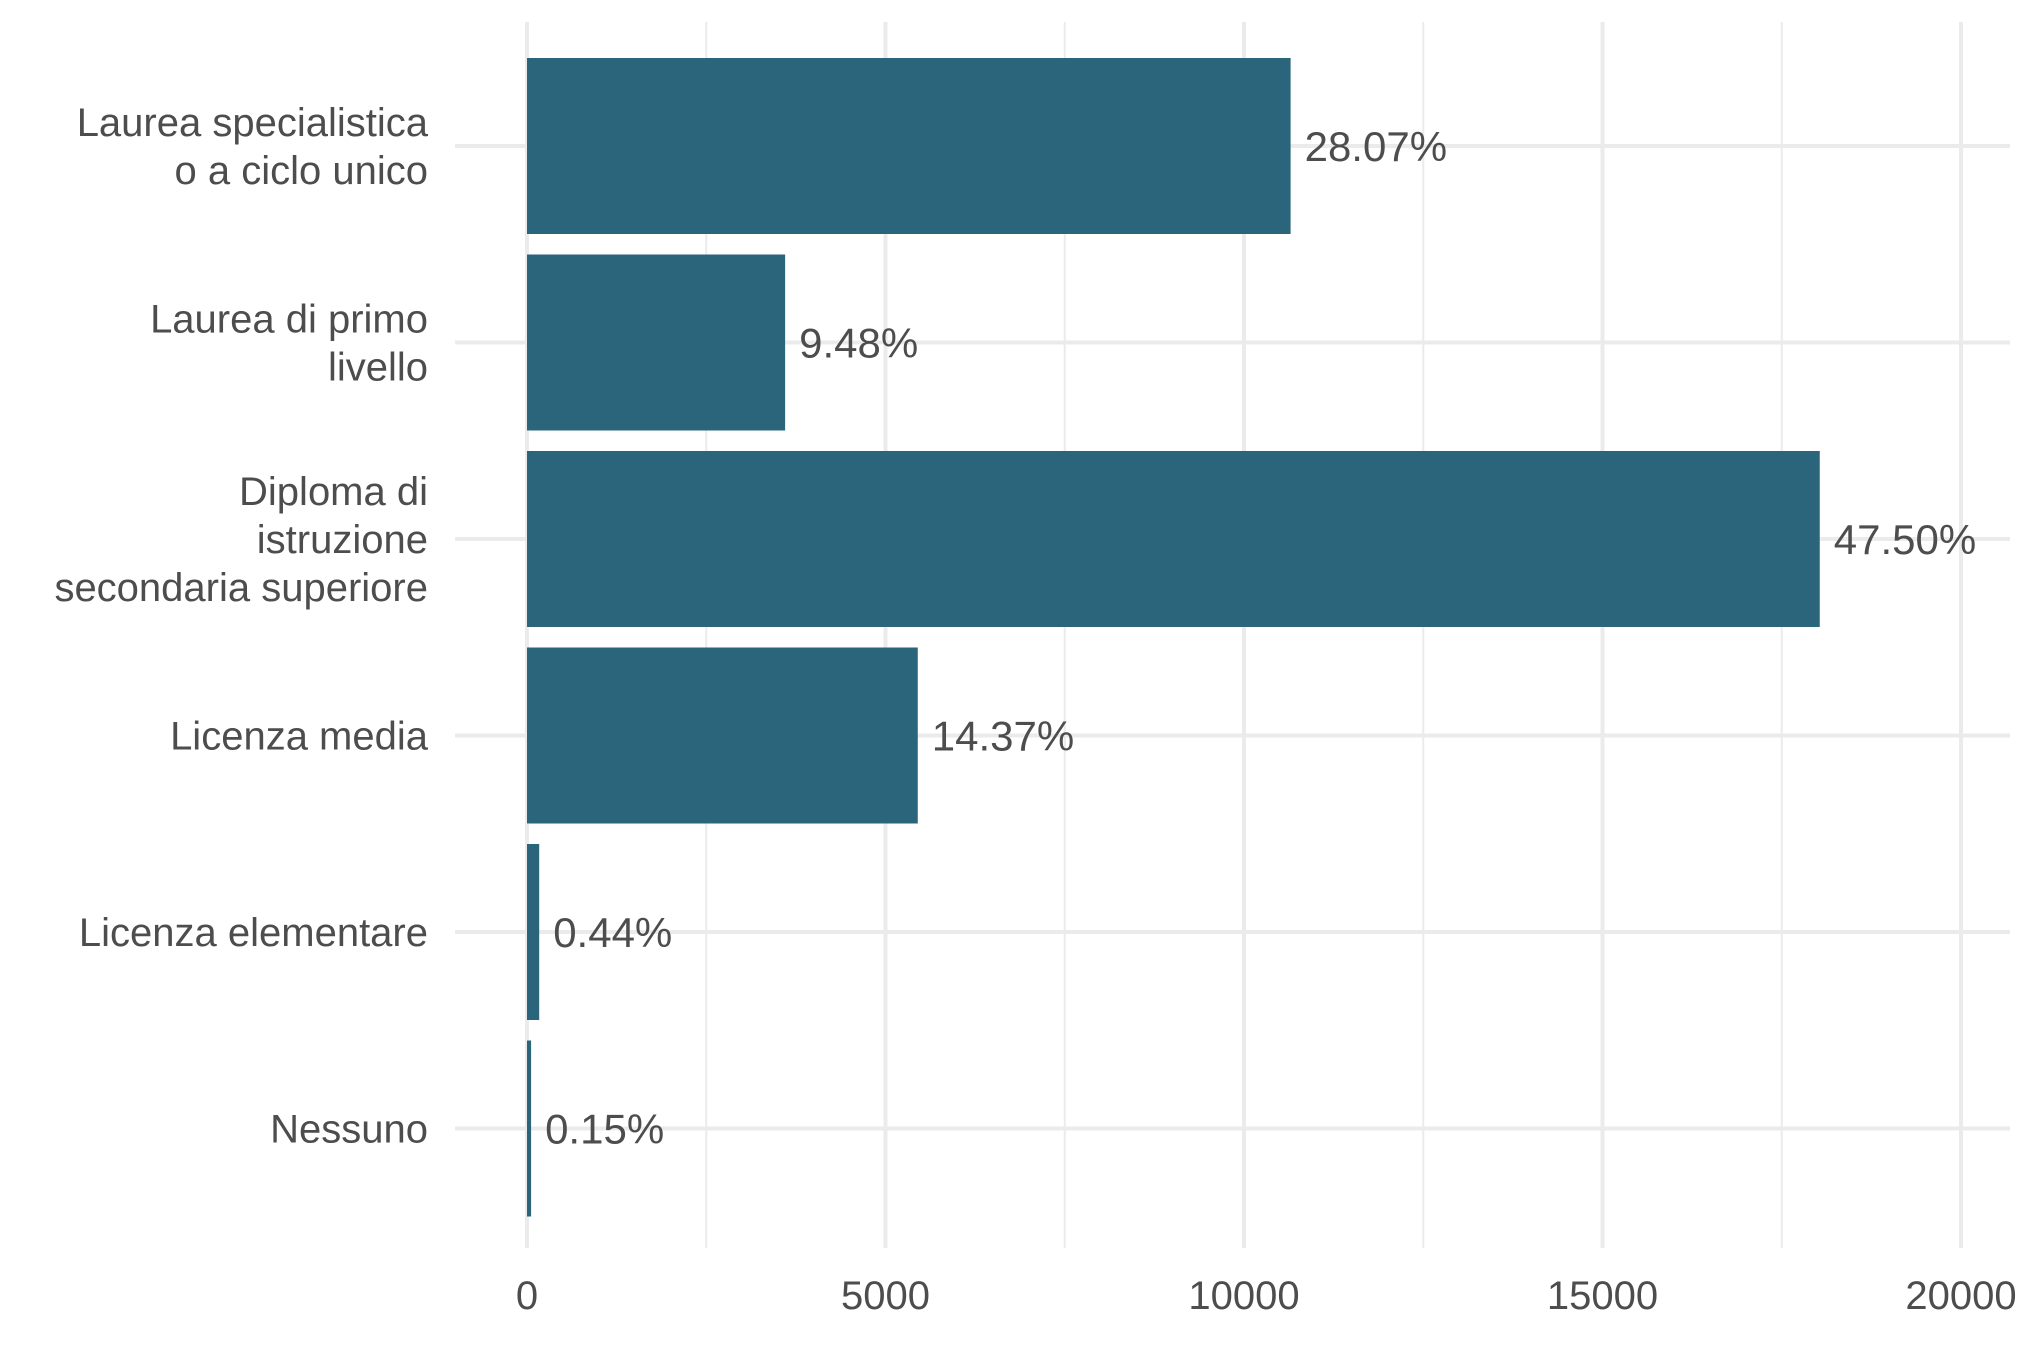  What do you see at coordinates (349, 1130) in the screenshot?
I see `category-label: Nessuno` at bounding box center [349, 1130].